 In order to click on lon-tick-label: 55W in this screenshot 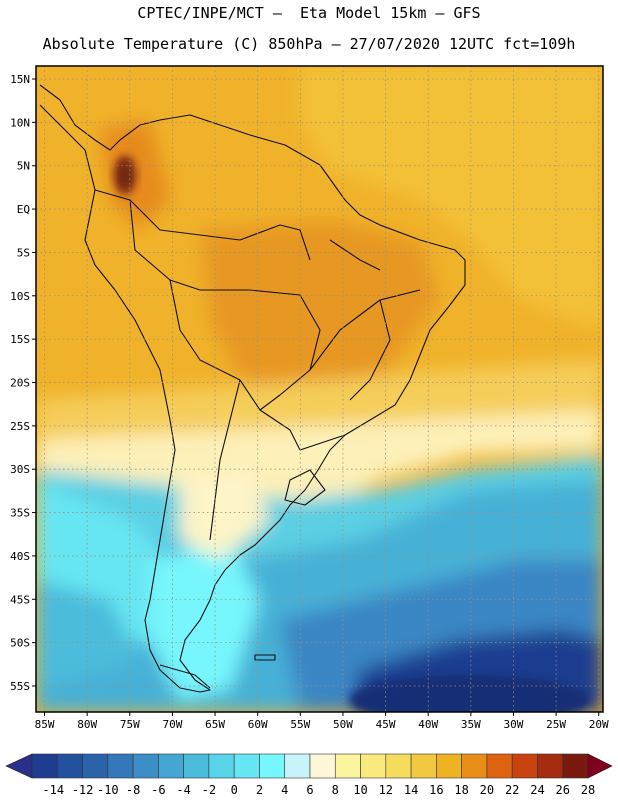, I will do `click(300, 724)`.